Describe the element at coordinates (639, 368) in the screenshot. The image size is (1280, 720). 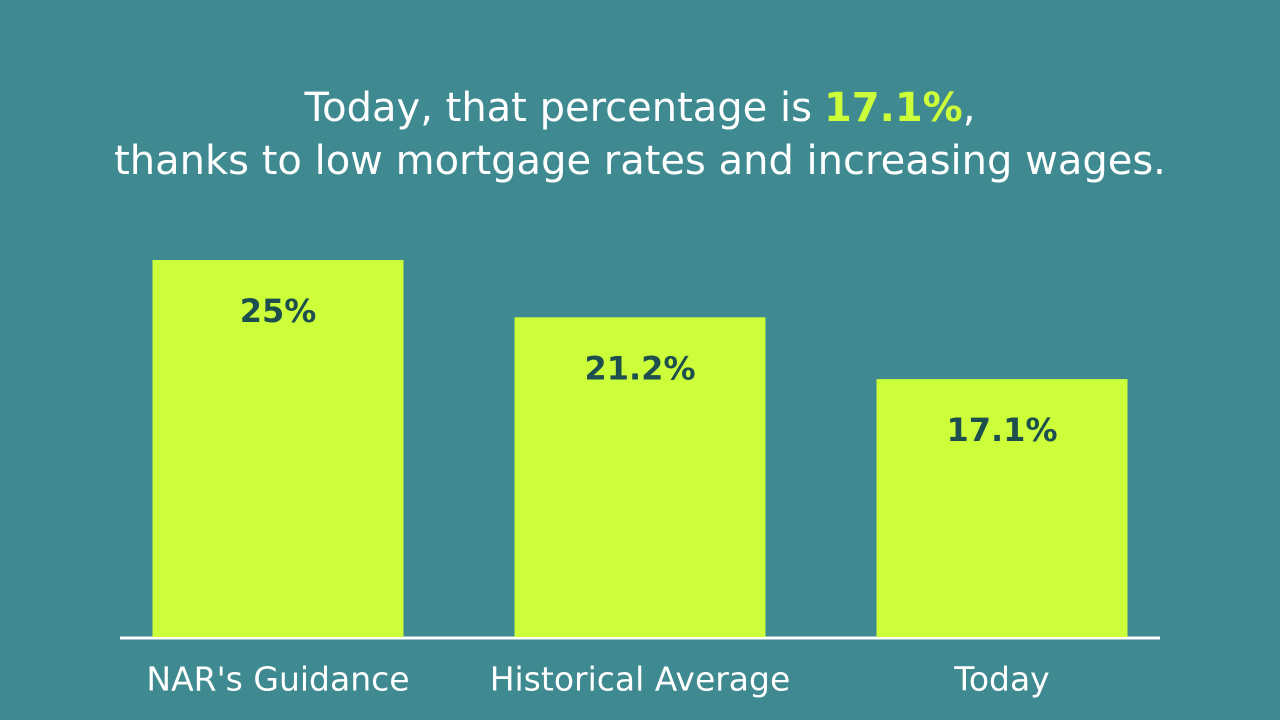
I see `value-label: 21.2%` at that location.